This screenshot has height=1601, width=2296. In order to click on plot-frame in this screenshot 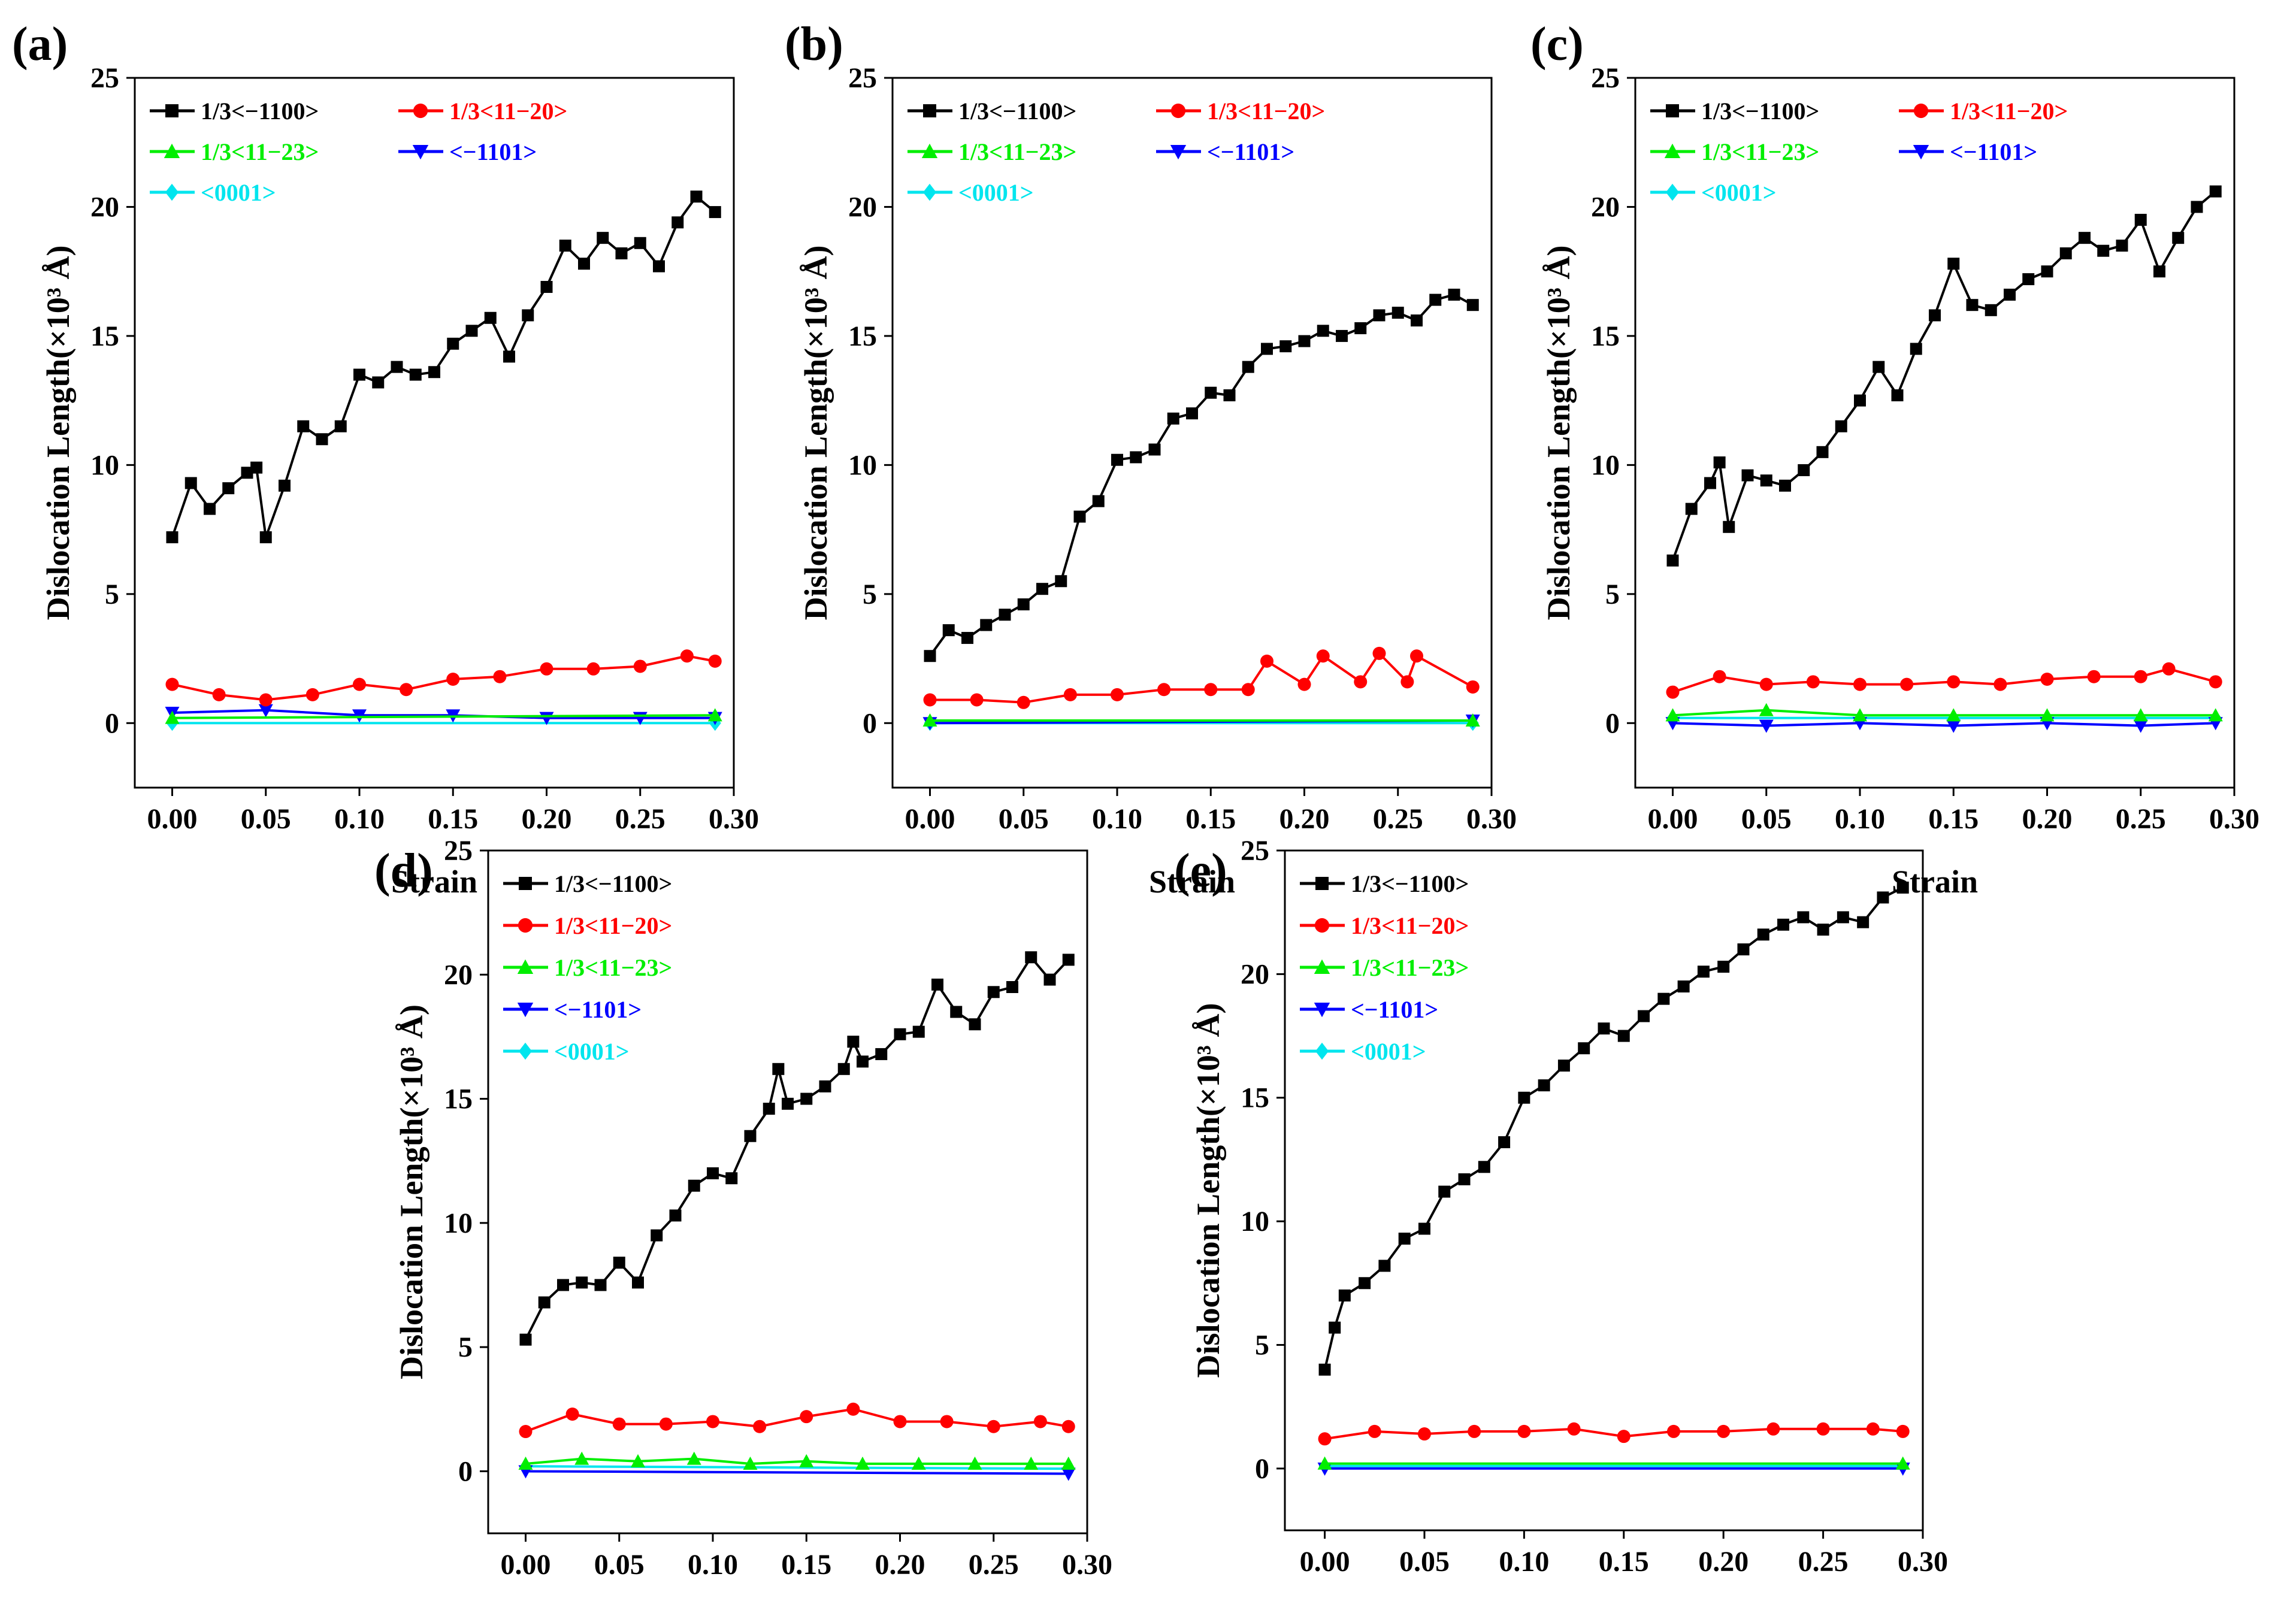, I will do `click(1192, 433)`.